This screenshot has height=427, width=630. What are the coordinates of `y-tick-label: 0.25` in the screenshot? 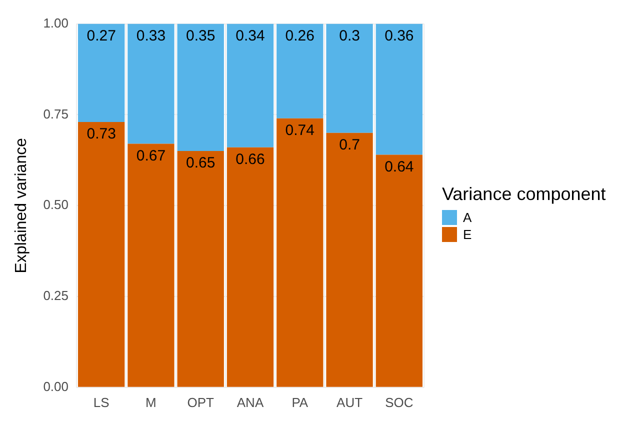 It's located at (55, 296).